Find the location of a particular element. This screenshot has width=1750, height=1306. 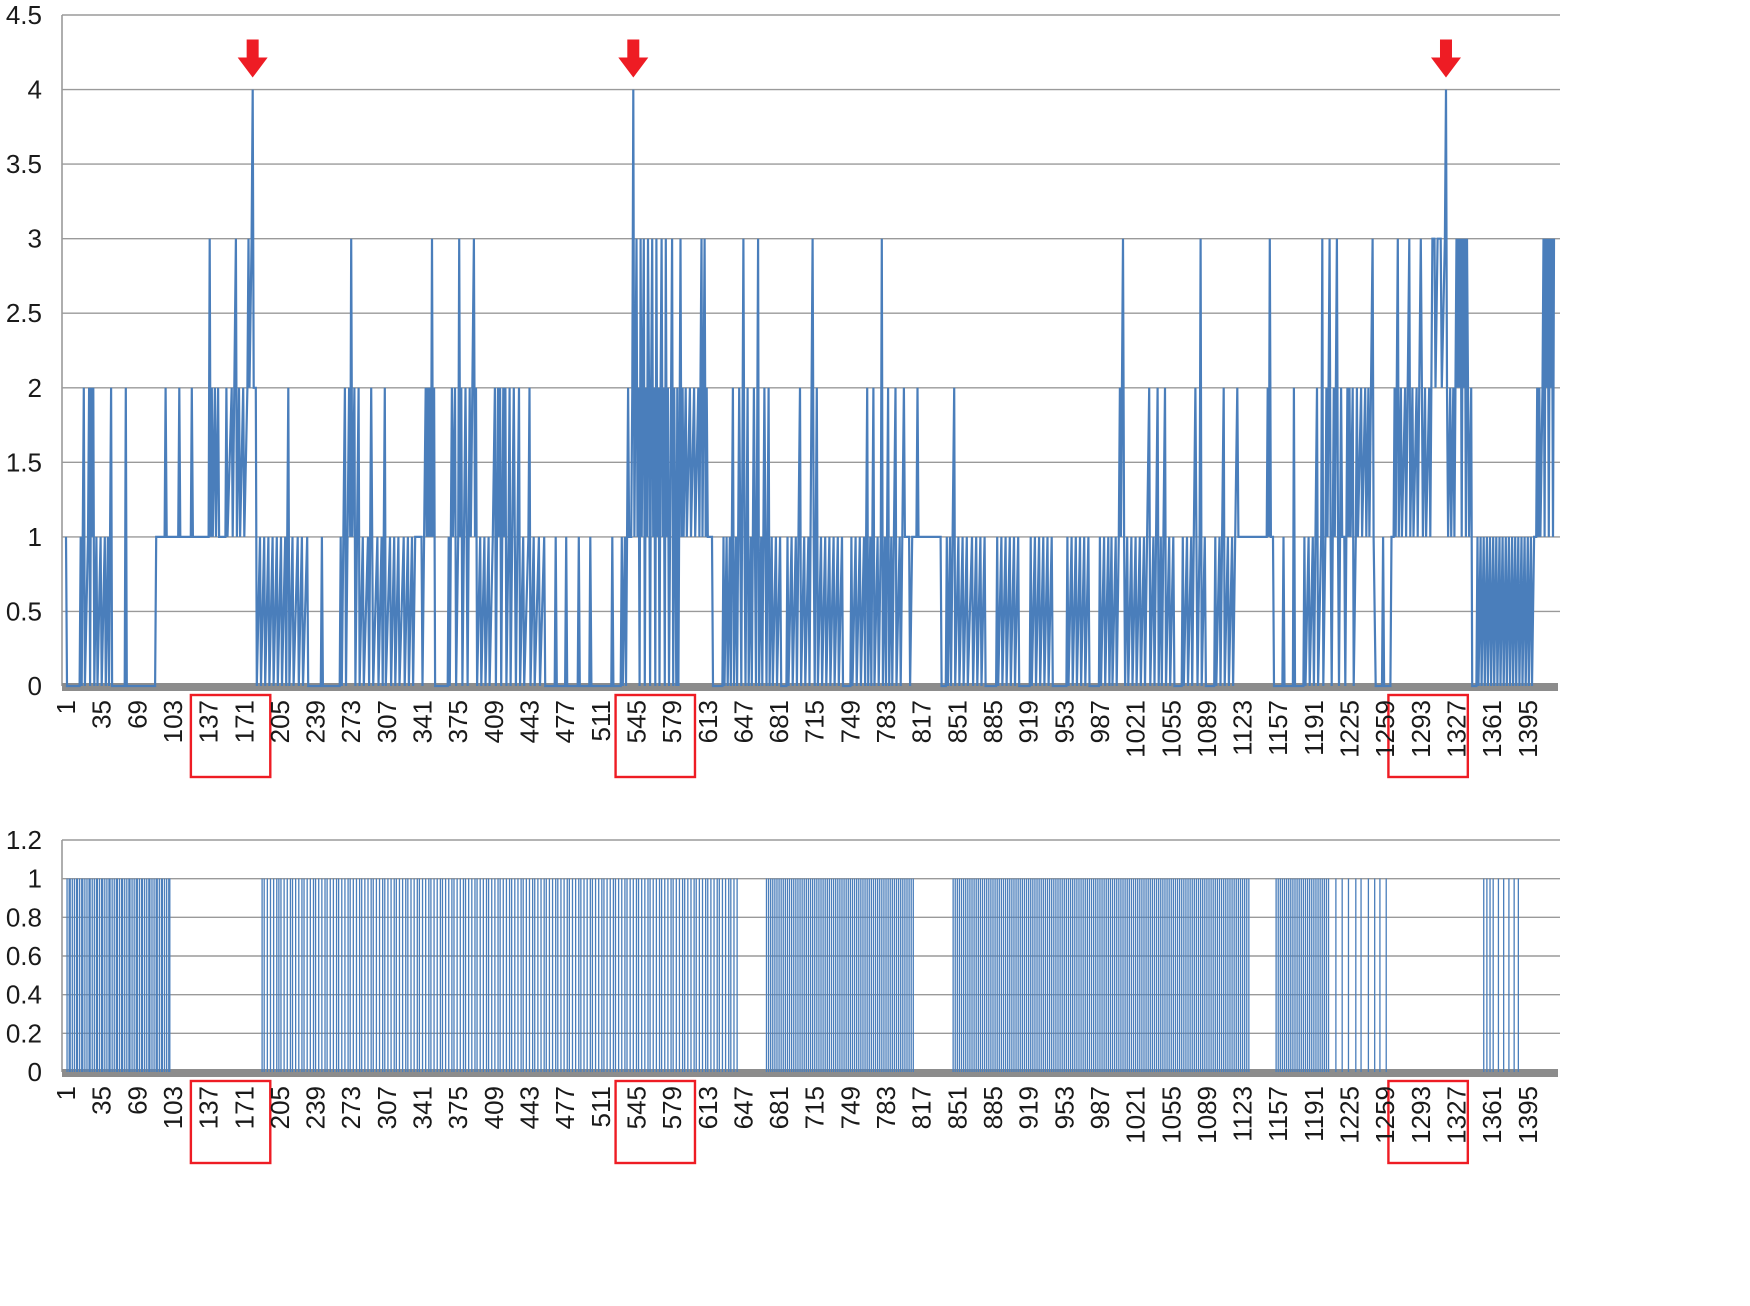

x-tick-label: 545 is located at coordinates (636, 1107).